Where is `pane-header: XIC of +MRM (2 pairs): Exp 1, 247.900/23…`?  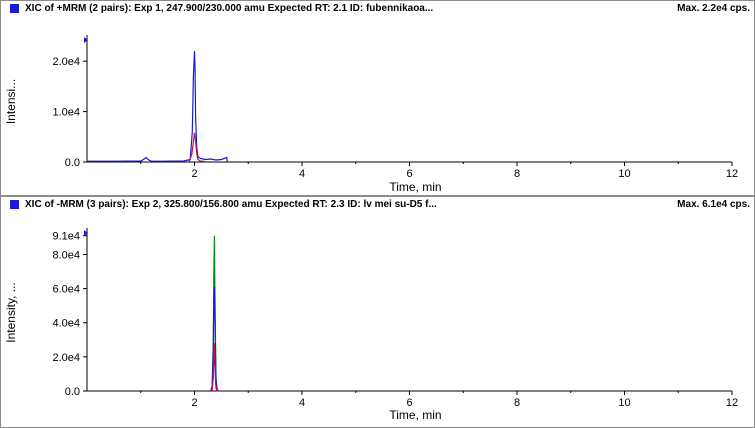
pane-header: XIC of +MRM (2 pairs): Exp 1, 247.900/23… is located at coordinates (377, 10).